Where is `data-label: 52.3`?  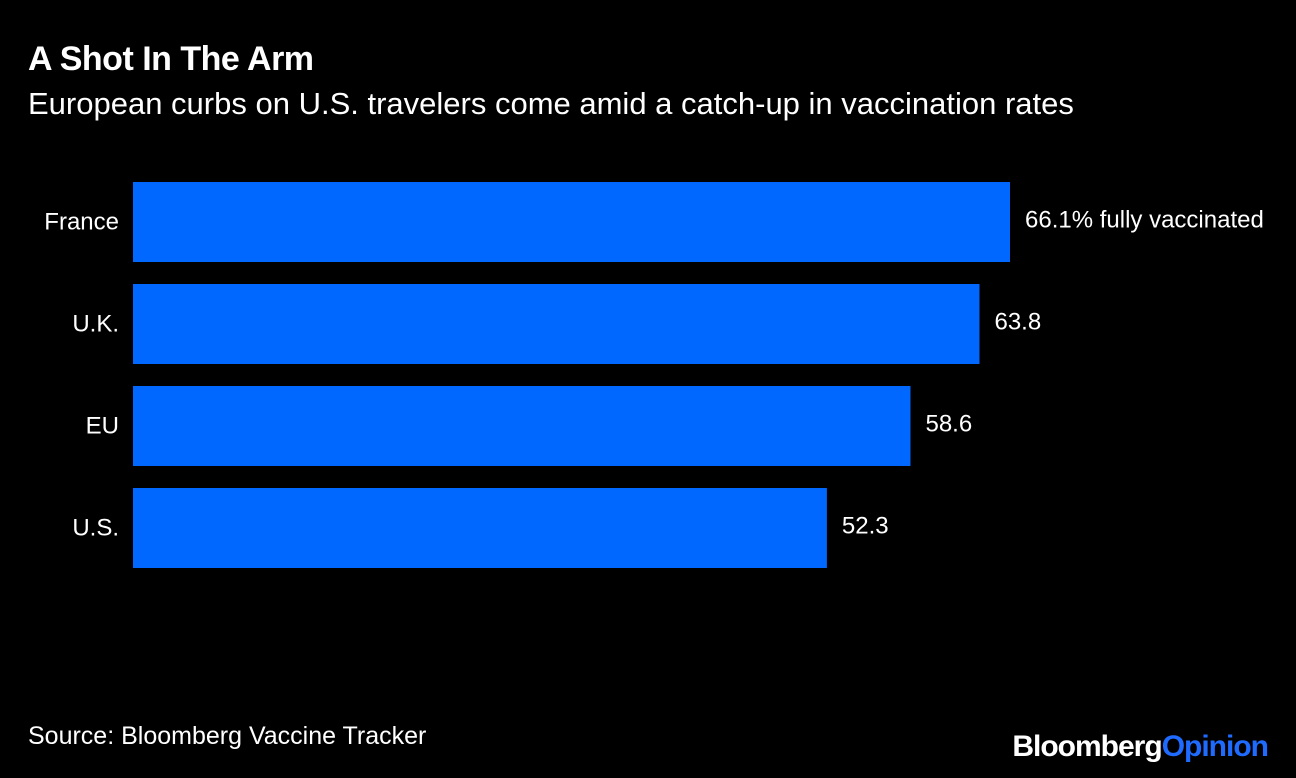 data-label: 52.3 is located at coordinates (865, 526).